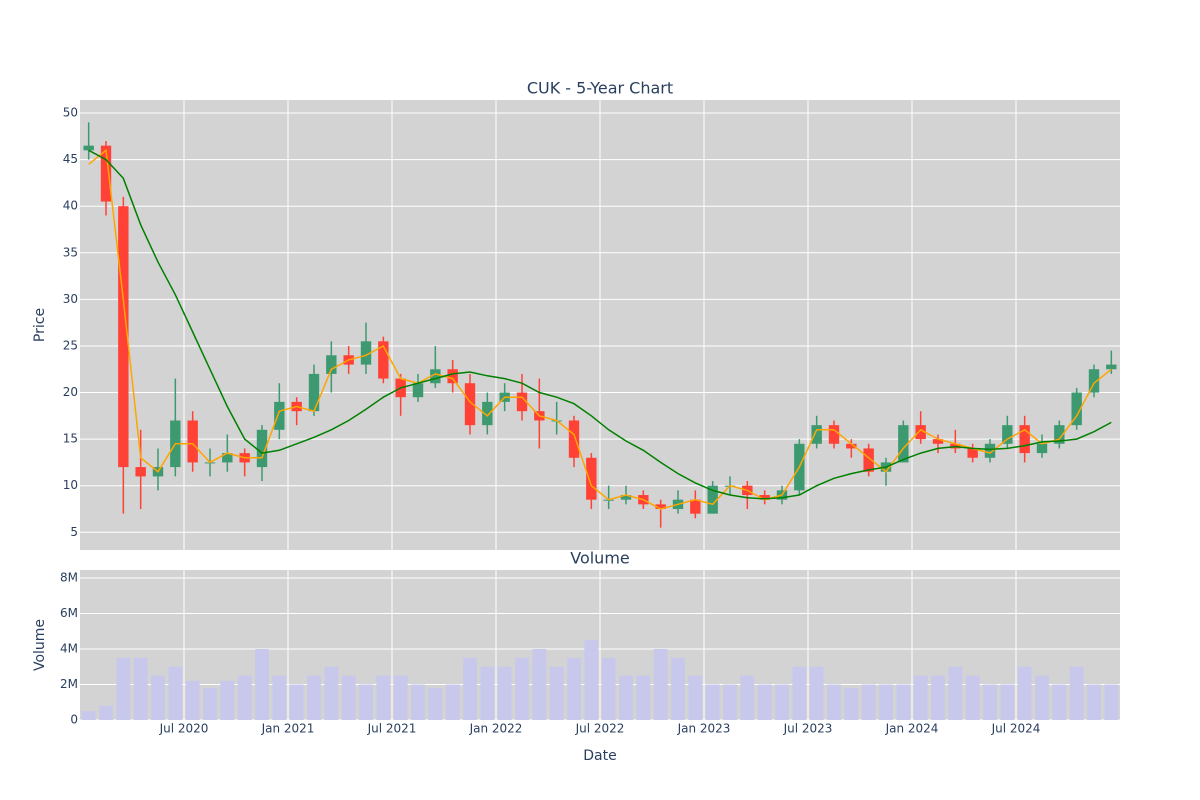 The image size is (1200, 800). I want to click on x-tick-label: Jan 2023, so click(704, 729).